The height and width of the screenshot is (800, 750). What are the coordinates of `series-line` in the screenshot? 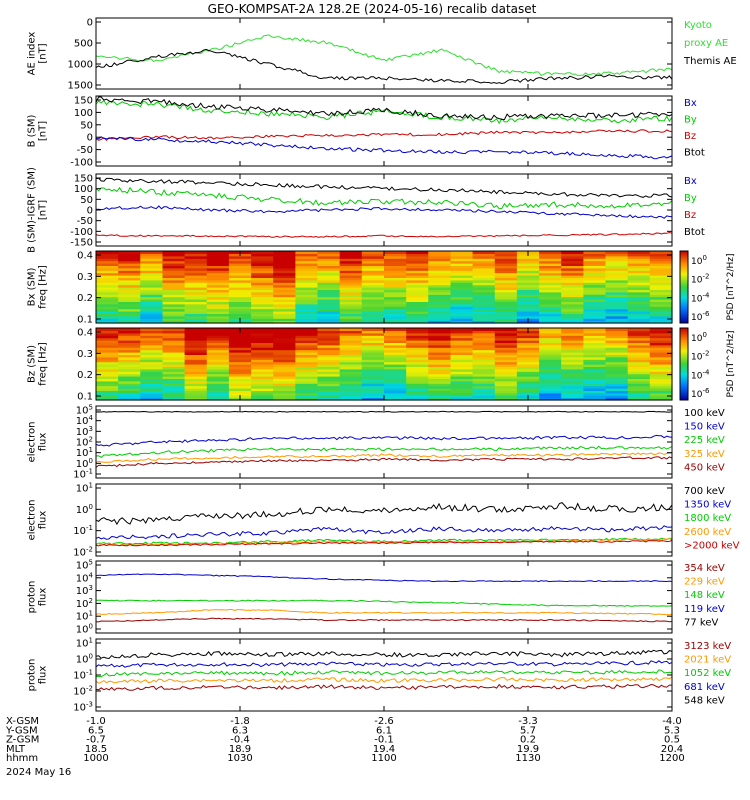 It's located at (384, 654).